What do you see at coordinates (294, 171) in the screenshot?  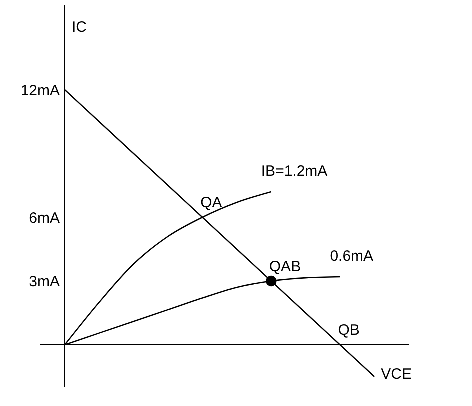 I see `series-label: IB=1.2mA` at bounding box center [294, 171].